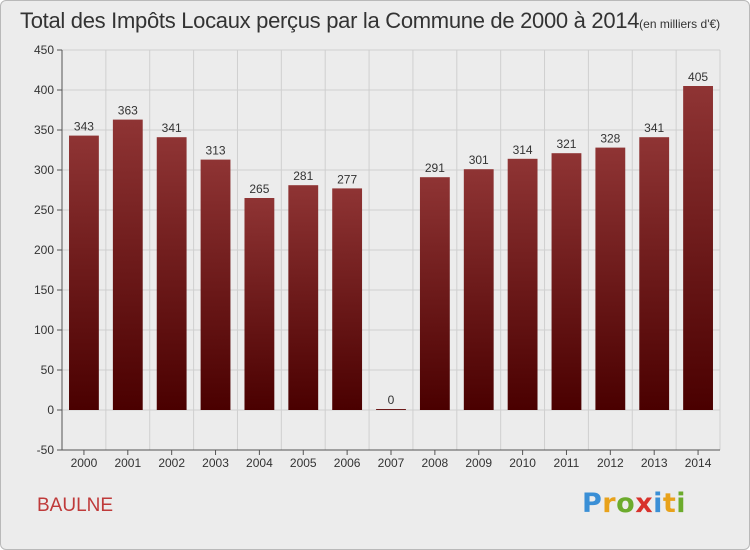 The height and width of the screenshot is (550, 750). I want to click on y-tick-label: 200, so click(44, 250).